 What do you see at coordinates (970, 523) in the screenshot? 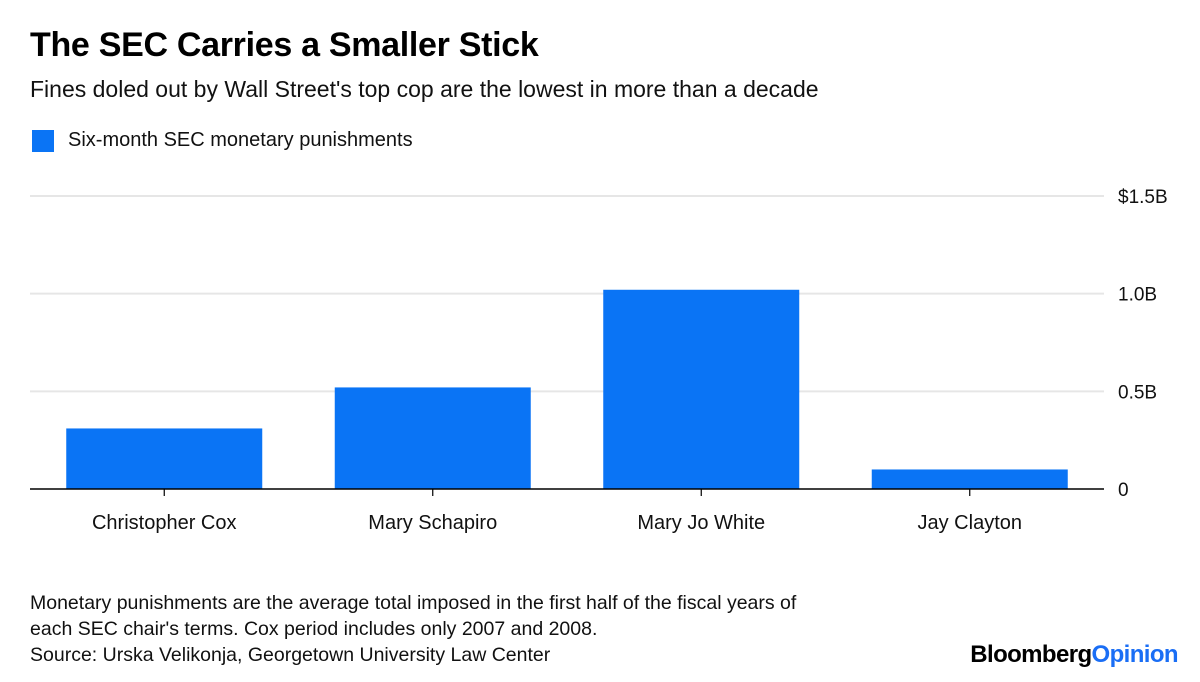
I see `x-tick-label: Jay Clayton` at bounding box center [970, 523].